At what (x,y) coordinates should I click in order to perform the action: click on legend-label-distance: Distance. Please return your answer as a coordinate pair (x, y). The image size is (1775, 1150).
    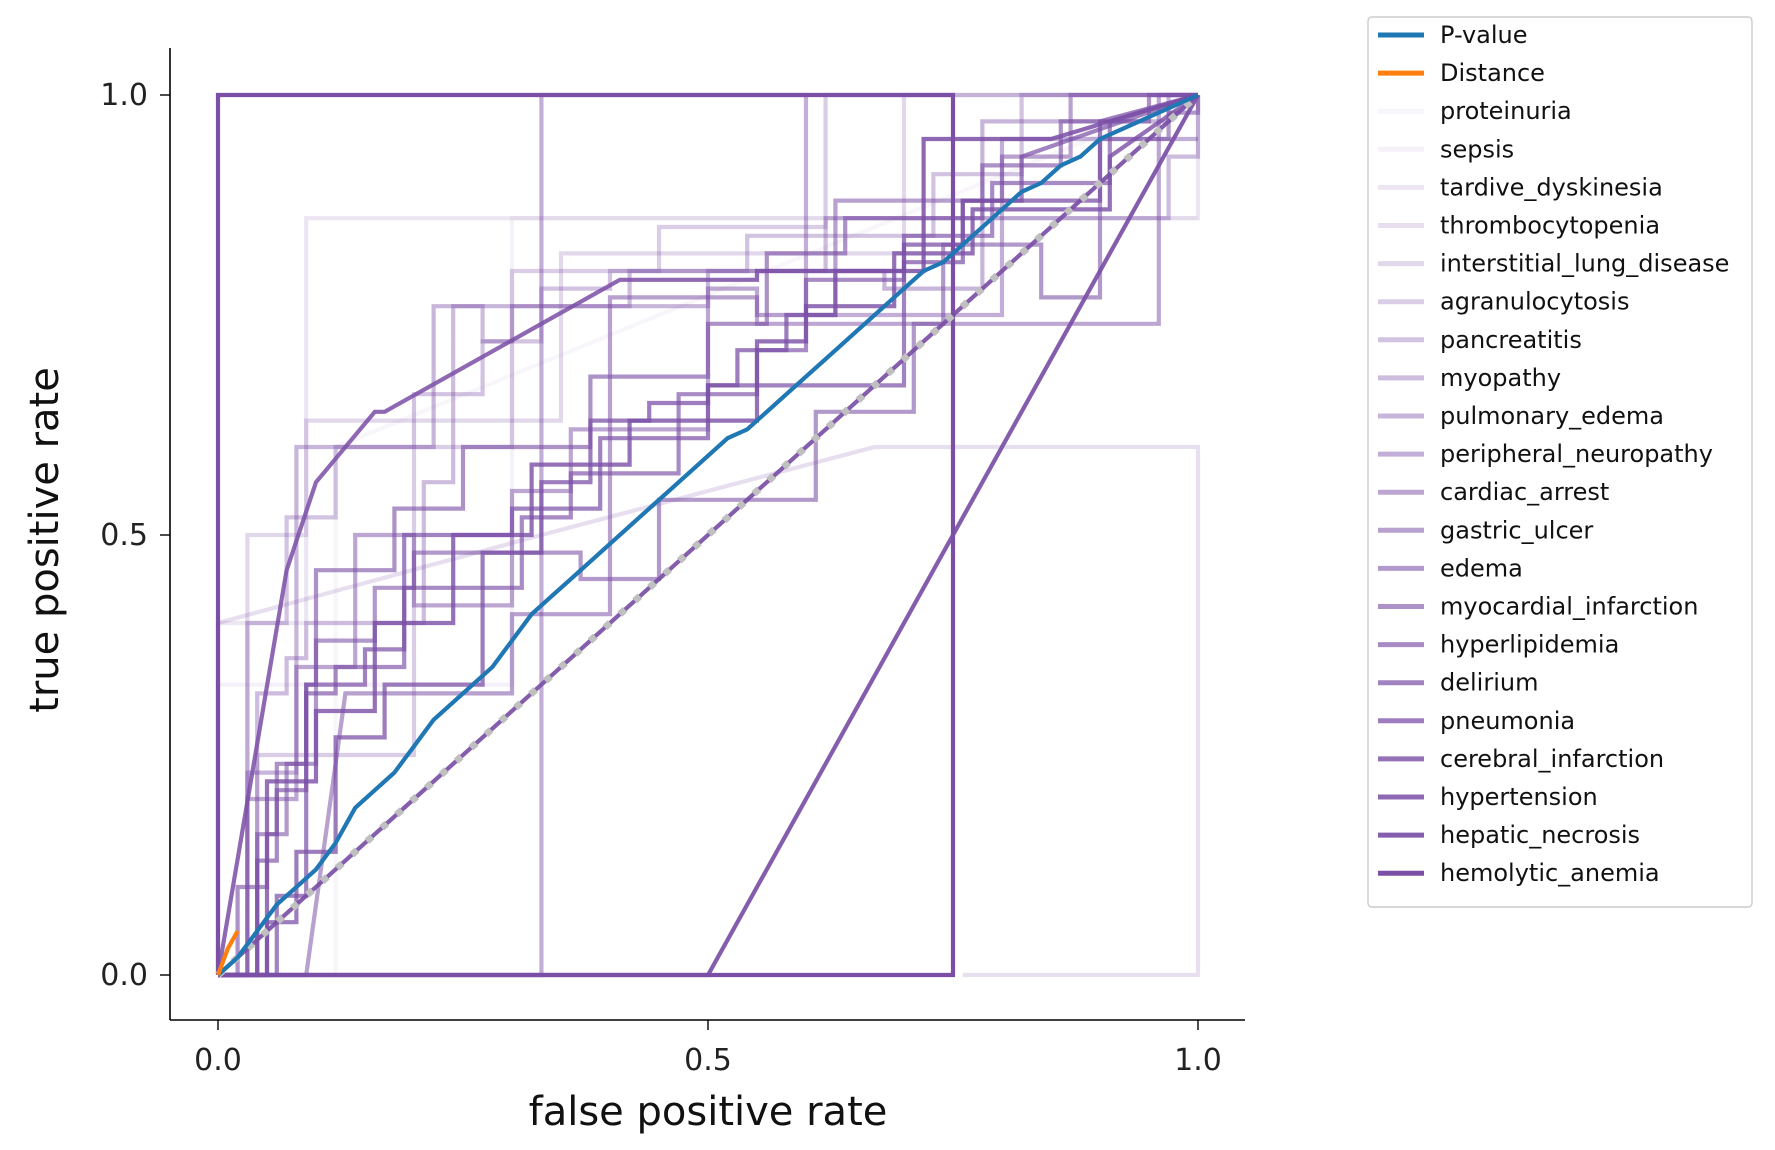
    Looking at the image, I should click on (1492, 73).